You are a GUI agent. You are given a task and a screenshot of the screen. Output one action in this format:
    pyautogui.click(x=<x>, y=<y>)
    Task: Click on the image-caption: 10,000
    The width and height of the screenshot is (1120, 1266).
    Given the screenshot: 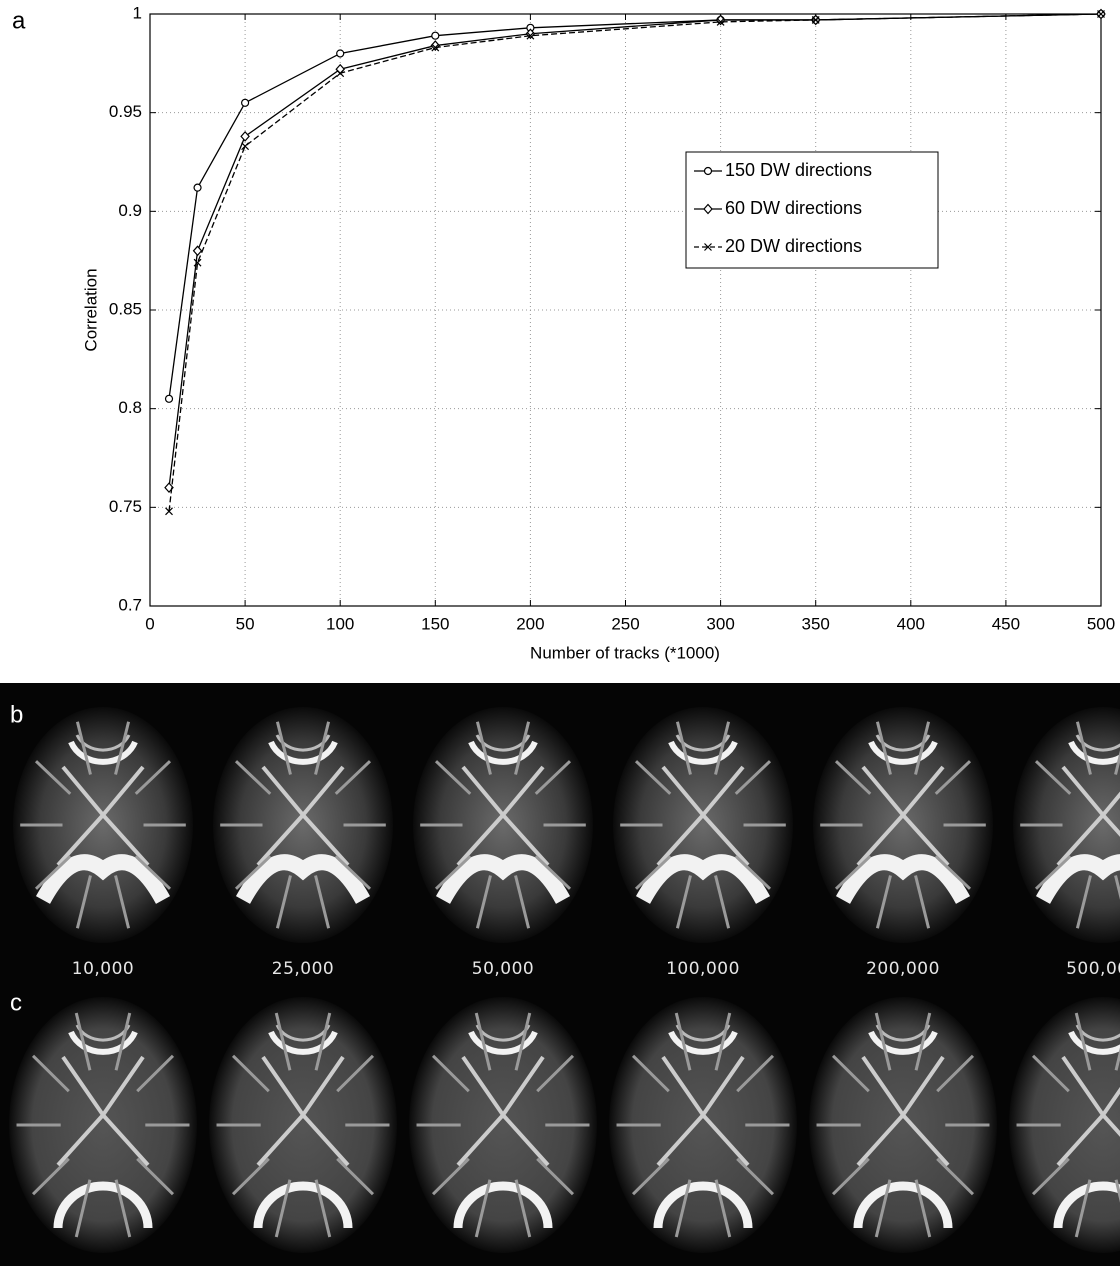 What is the action you would take?
    pyautogui.click(x=103, y=969)
    